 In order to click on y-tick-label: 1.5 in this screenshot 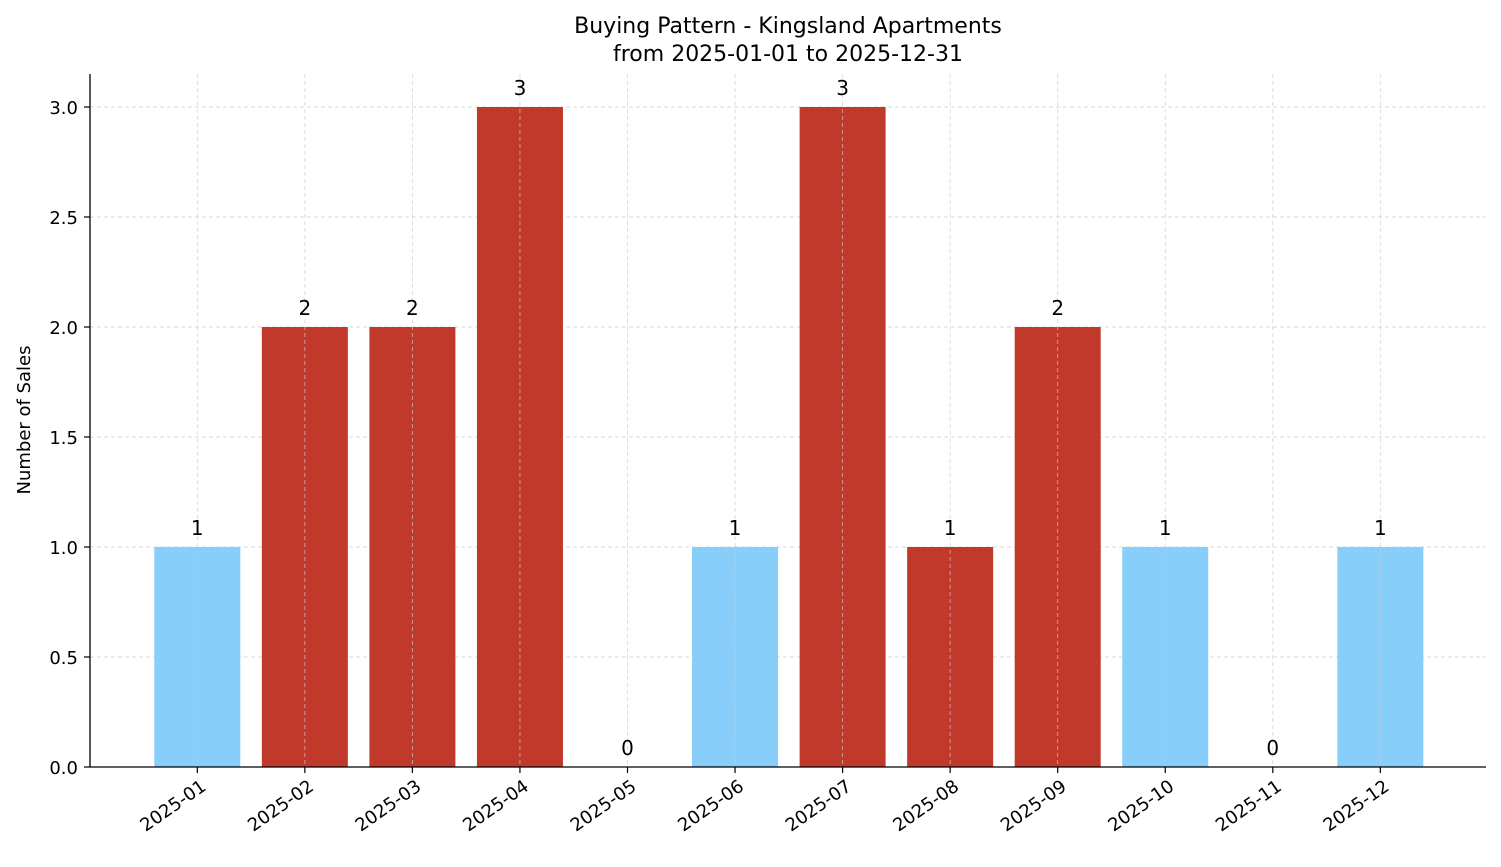, I will do `click(63, 438)`.